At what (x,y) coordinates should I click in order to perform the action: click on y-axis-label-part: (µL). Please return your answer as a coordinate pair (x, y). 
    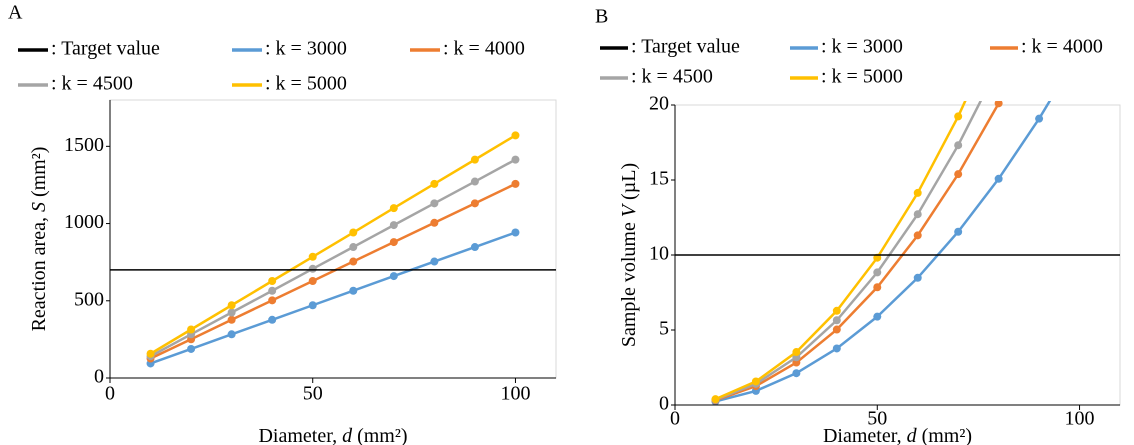
    Looking at the image, I should click on (629, 184).